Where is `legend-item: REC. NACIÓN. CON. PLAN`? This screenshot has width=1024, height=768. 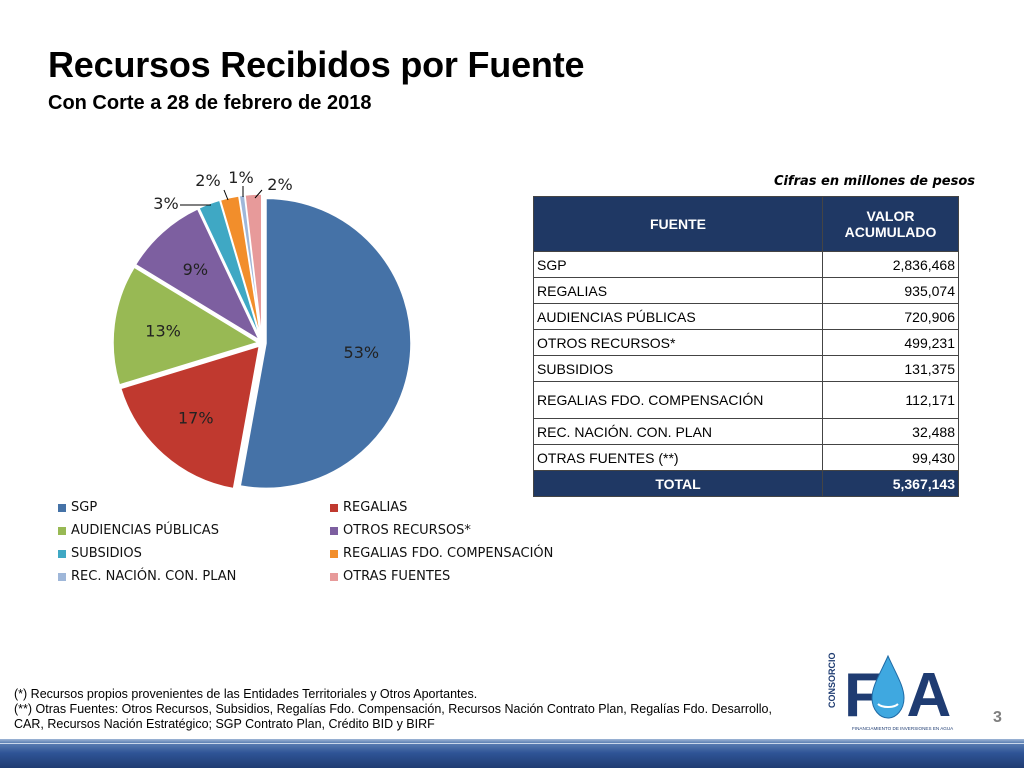
legend-item: REC. NACIÓN. CON. PLAN is located at coordinates (194, 576).